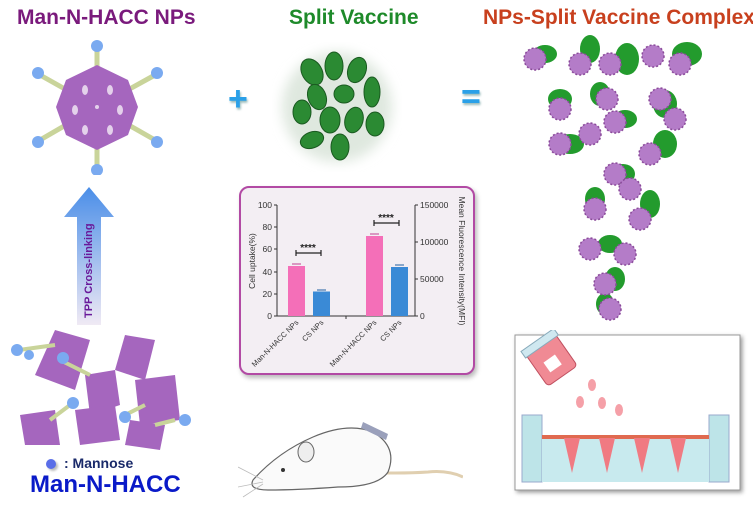 Image resolution: width=753 pixels, height=510 pixels. What do you see at coordinates (434, 242) in the screenshot?
I see `right-tick-100000: 100000` at bounding box center [434, 242].